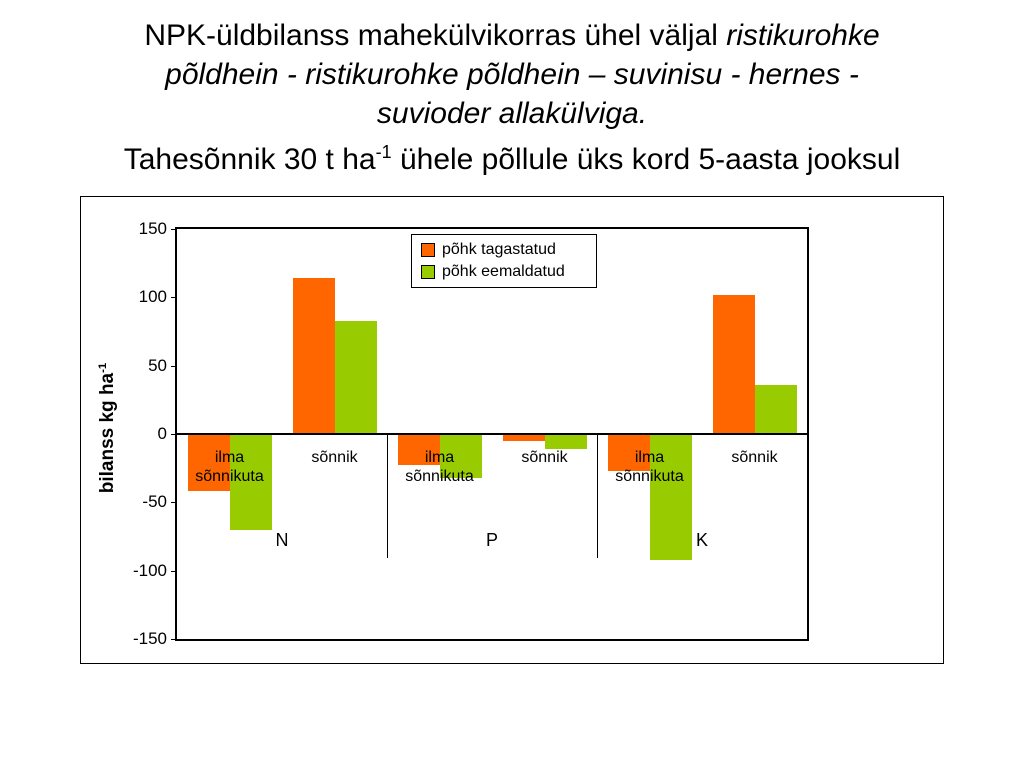  I want to click on y-tick-label: 0, so click(162, 433).